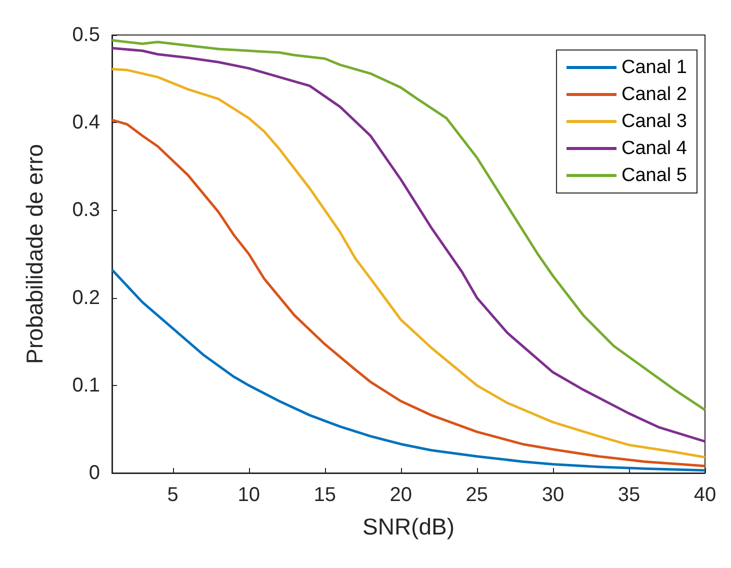  Describe the element at coordinates (86, 35) in the screenshot. I see `y-tick-label: 0.5` at that location.